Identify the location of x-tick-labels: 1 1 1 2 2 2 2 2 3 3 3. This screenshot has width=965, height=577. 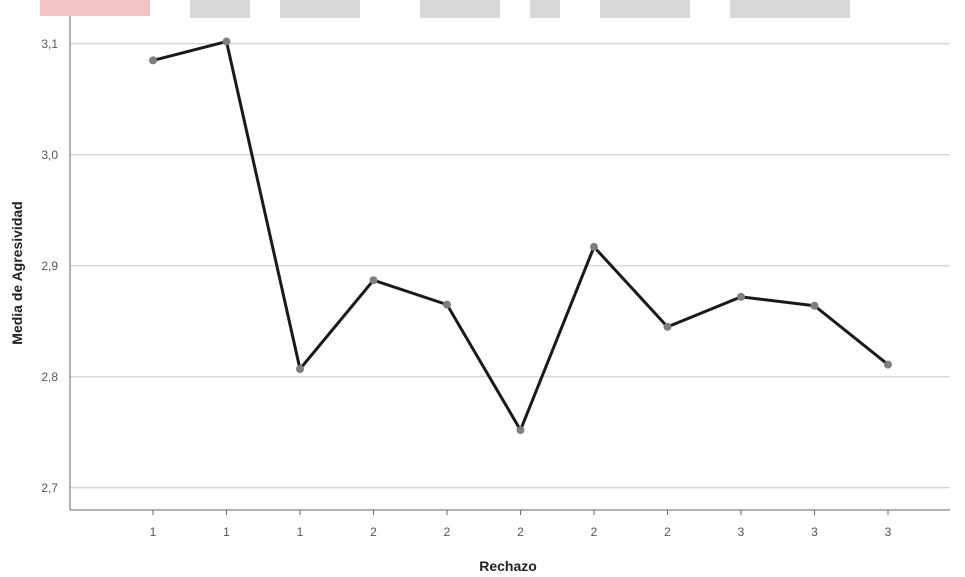
(521, 524).